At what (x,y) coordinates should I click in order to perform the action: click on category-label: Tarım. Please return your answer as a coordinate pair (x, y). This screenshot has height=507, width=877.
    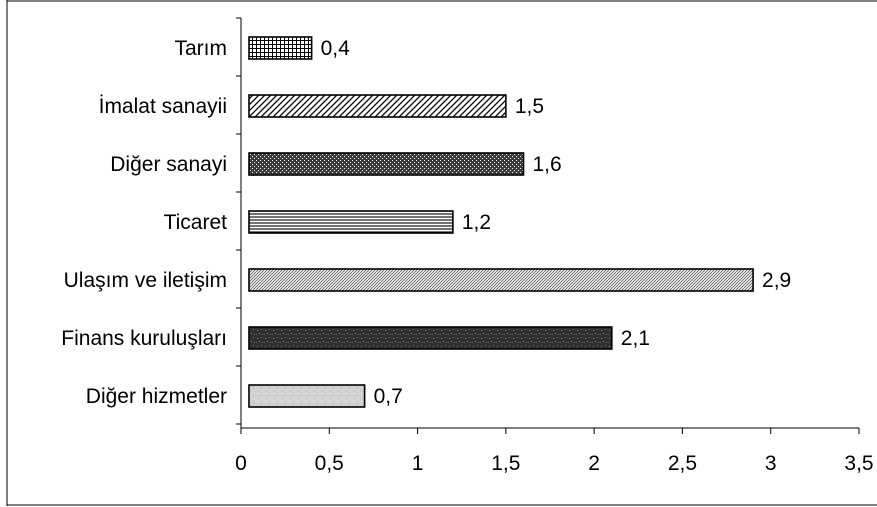
    Looking at the image, I should click on (201, 48).